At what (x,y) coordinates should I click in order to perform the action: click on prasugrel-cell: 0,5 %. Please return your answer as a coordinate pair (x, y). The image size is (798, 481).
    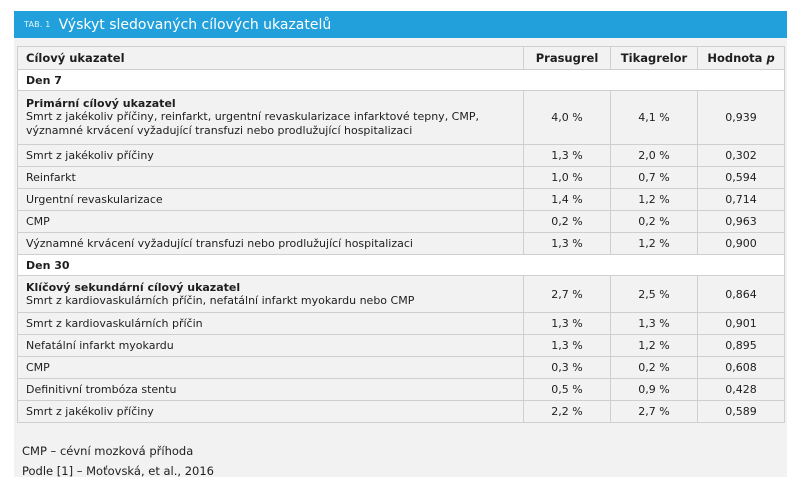
    Looking at the image, I should click on (567, 389).